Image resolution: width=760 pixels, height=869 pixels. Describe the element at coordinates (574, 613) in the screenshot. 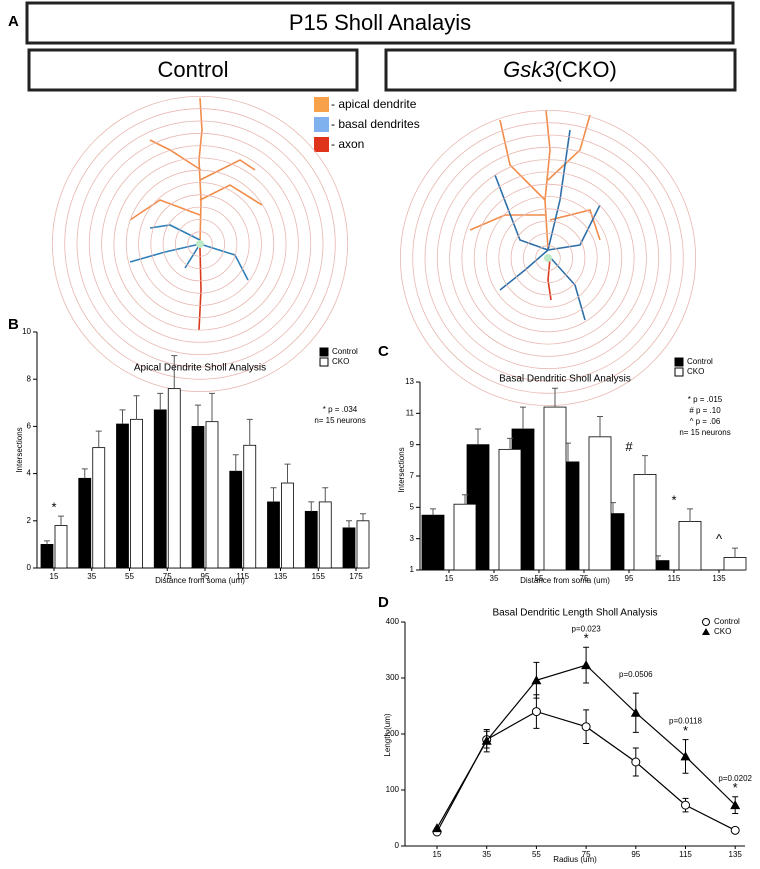

I see `chart-title: Basal Dendritic Length Sholl Analysis` at that location.